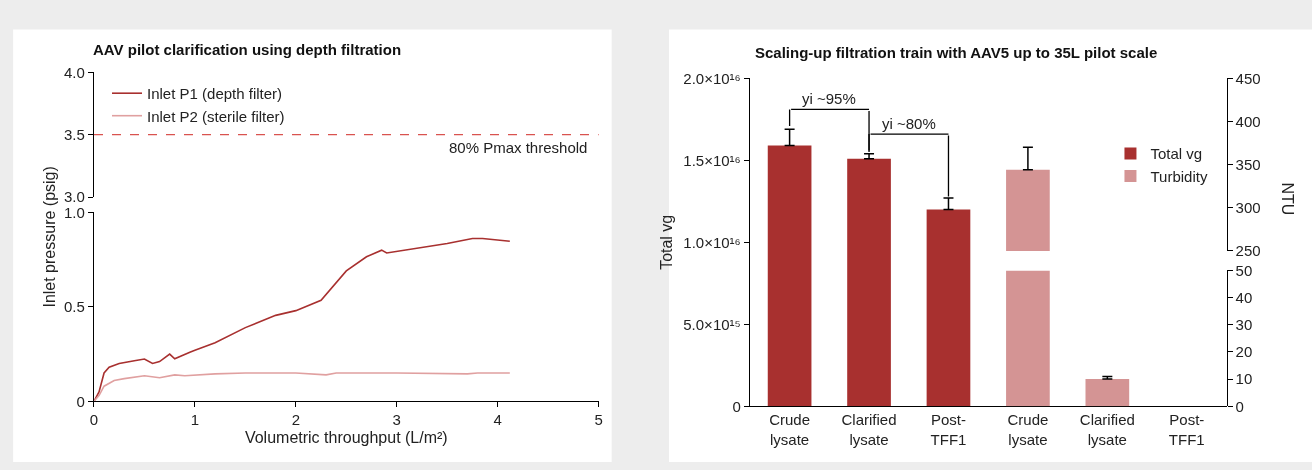 The image size is (1312, 470). Describe the element at coordinates (1244, 379) in the screenshot. I see `y2-tick-label: 10` at that location.